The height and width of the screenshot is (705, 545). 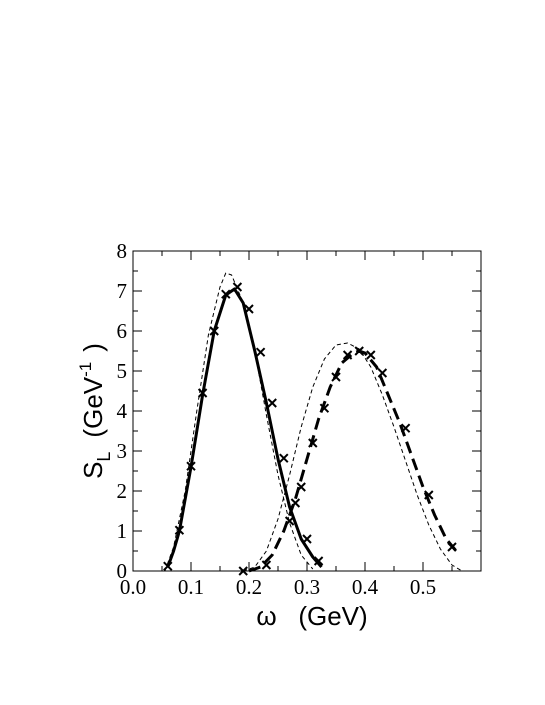 I want to click on y-tick-label: 8, so click(x=122, y=251).